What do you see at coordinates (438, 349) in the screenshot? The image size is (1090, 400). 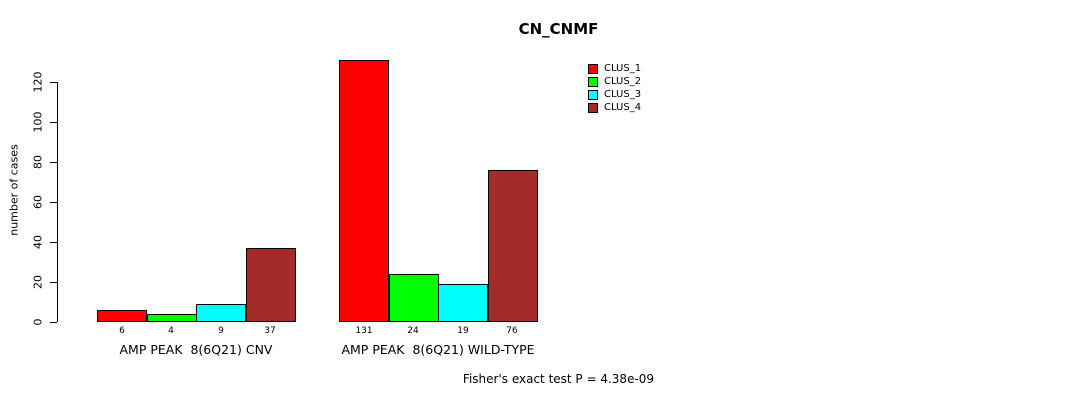 I see `group-label: AMP PEAK 8(6Q21) WILD-TYPE` at bounding box center [438, 349].